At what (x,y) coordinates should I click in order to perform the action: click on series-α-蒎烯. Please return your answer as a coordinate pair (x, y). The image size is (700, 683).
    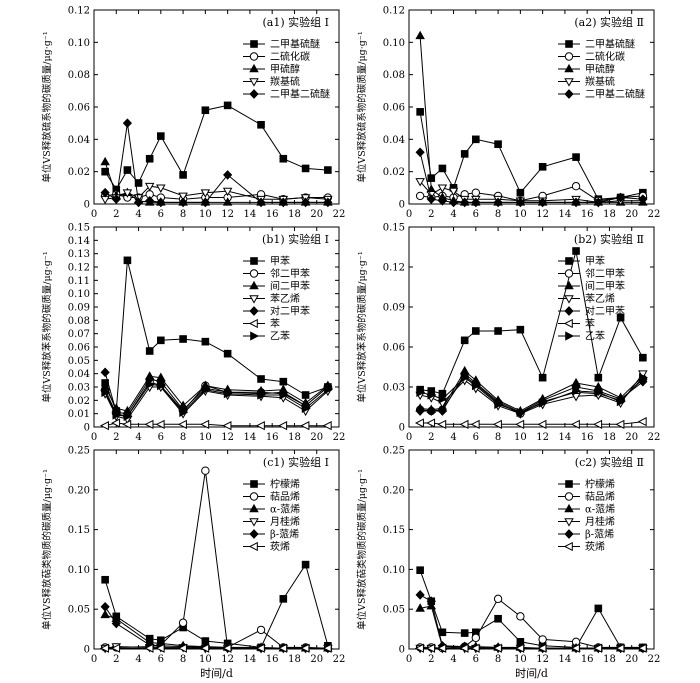
    Looking at the image, I should click on (216, 630).